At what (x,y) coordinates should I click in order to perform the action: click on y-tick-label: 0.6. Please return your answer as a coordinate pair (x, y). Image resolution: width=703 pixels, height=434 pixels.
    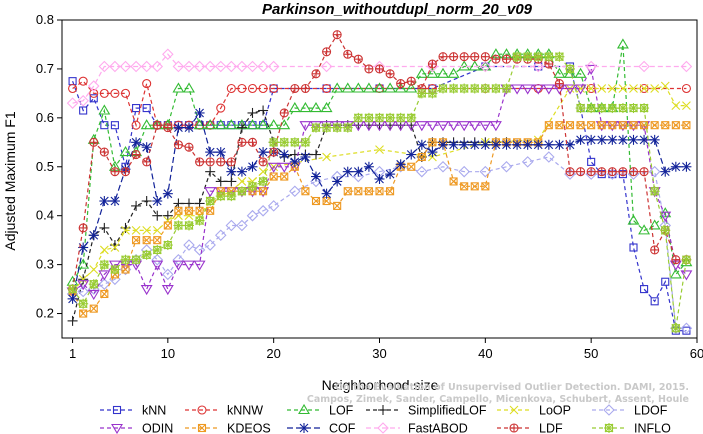
    Looking at the image, I should click on (45, 117).